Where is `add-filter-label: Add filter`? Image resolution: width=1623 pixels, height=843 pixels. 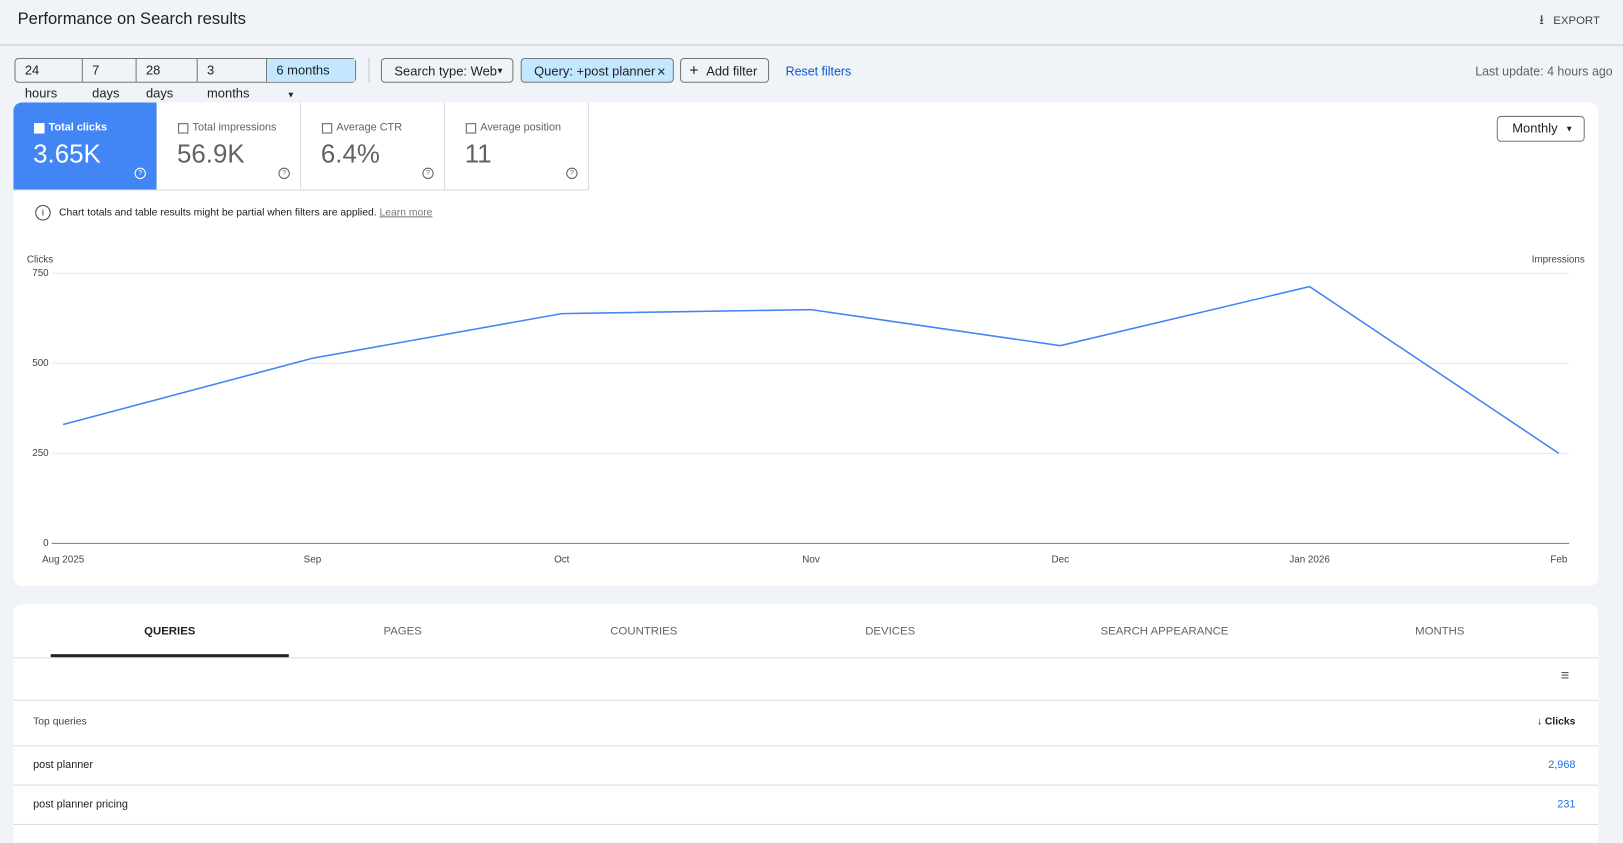
add-filter-label: Add filter is located at coordinates (732, 71).